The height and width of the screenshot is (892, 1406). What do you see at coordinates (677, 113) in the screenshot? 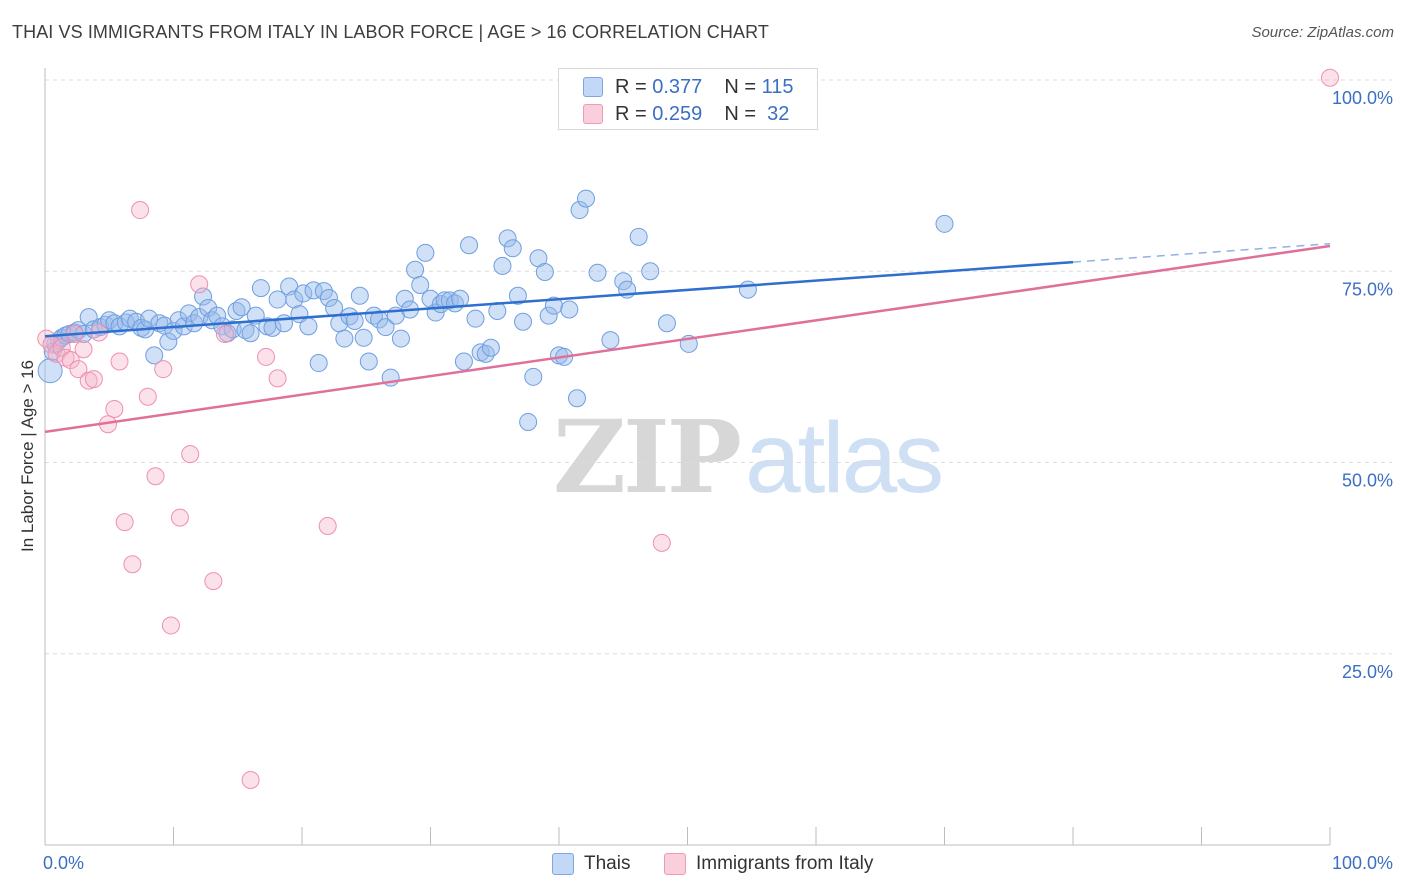
I see `r-value: 0.259` at bounding box center [677, 113].